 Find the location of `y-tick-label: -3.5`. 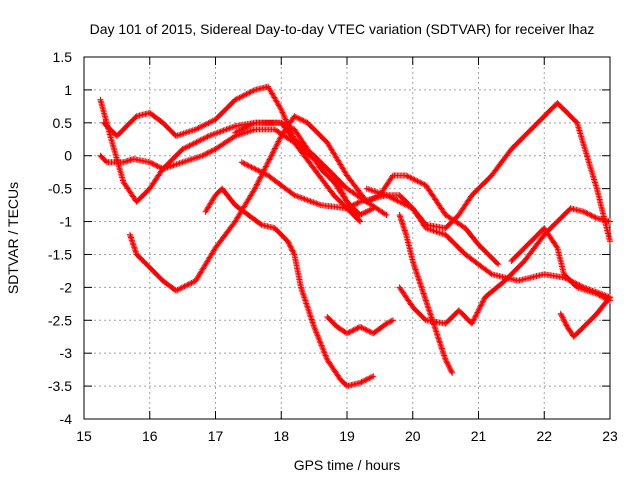

y-tick-label: -3.5 is located at coordinates (60, 386).